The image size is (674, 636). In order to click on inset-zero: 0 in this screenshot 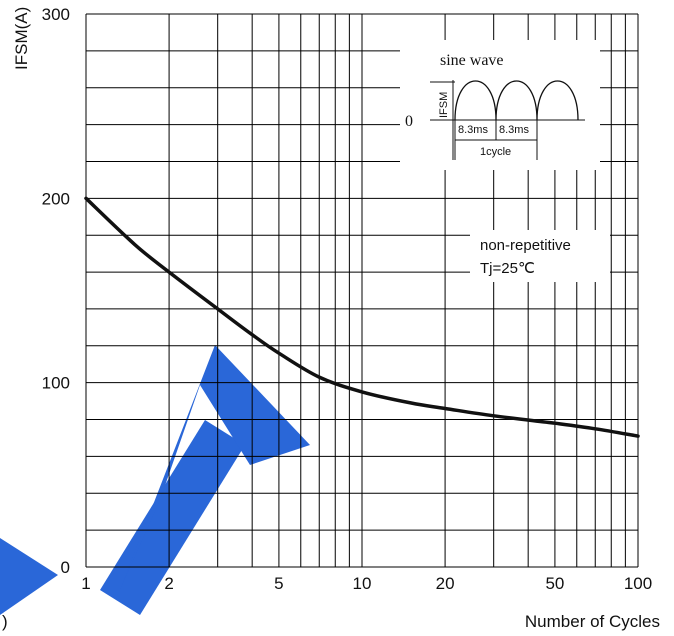, I will do `click(409, 121)`.